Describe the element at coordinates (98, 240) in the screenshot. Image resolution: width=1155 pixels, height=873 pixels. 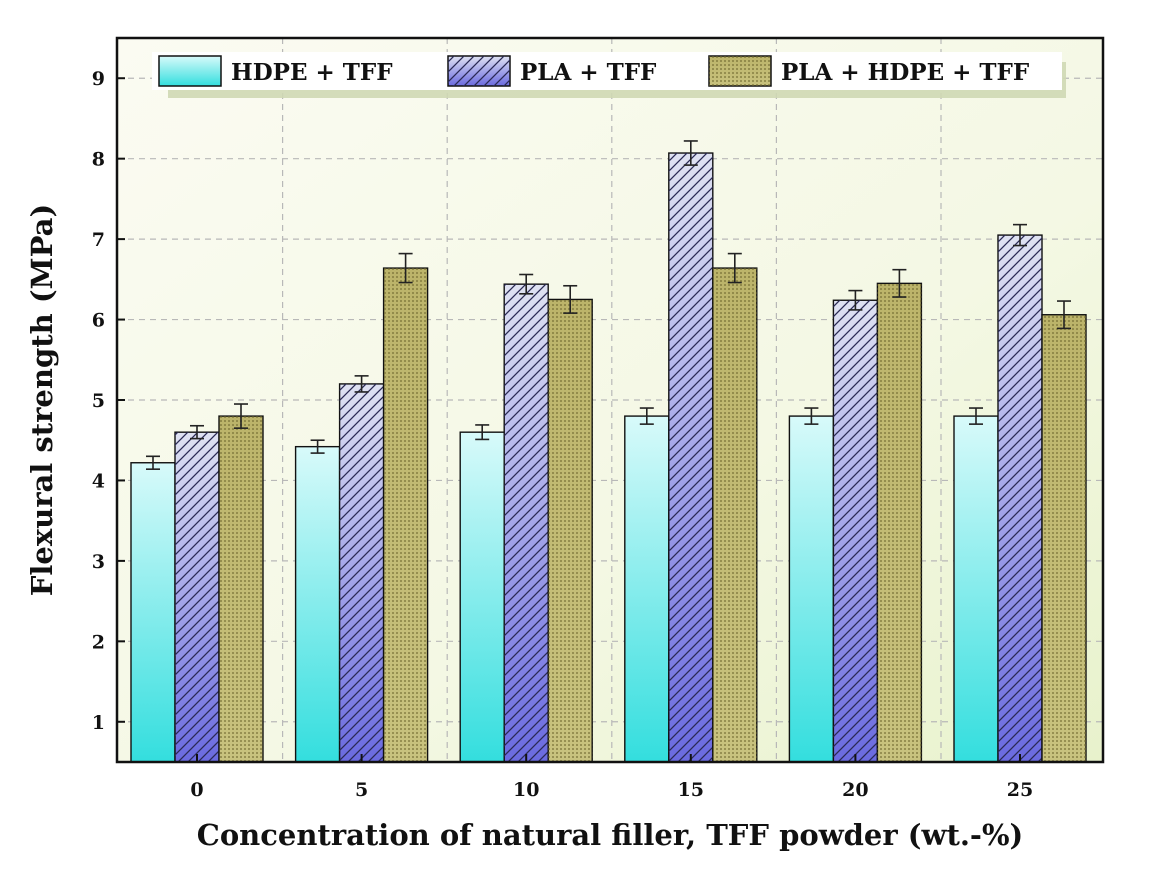
I see `y-tick-label: 7` at that location.